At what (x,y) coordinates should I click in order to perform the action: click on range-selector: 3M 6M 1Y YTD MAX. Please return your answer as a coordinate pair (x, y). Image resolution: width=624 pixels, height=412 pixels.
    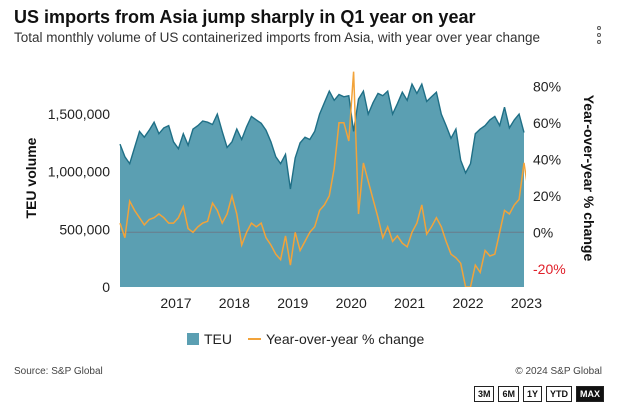
    Looking at the image, I should click on (538, 394).